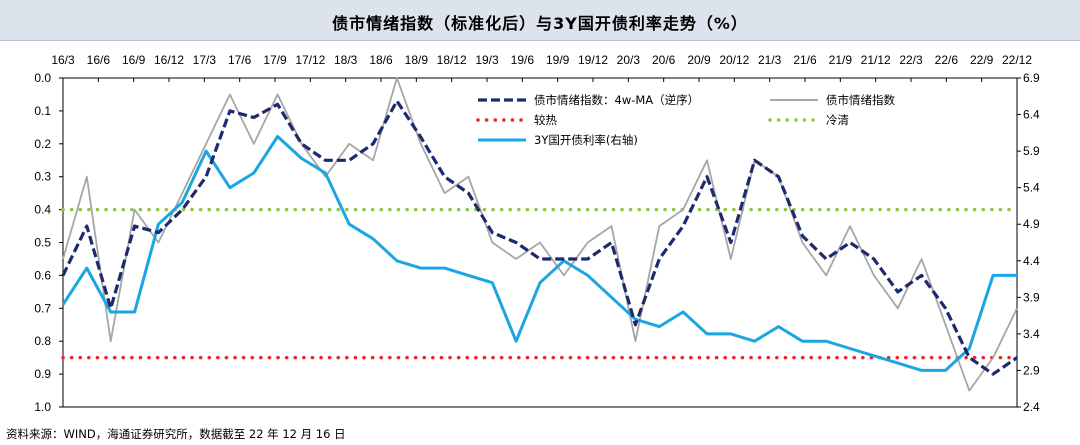  Describe the element at coordinates (629, 60) in the screenshot. I see `x-tick-label: 20/3` at that location.